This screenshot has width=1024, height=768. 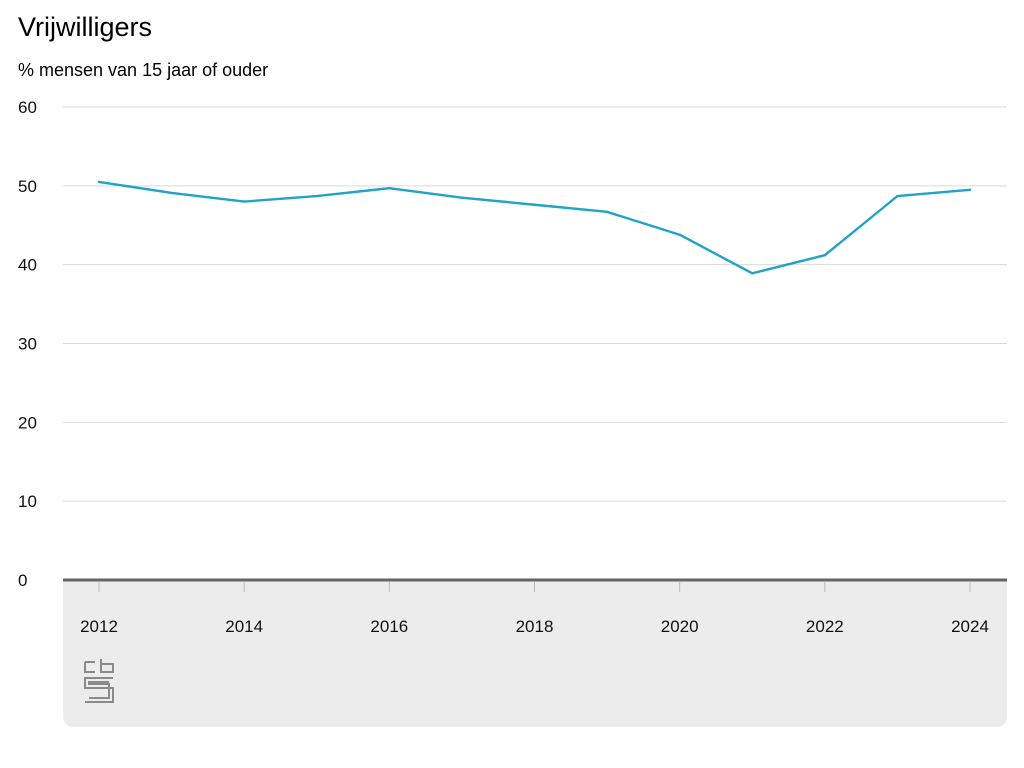 What do you see at coordinates (535, 626) in the screenshot?
I see `x-tick-label: 2018` at bounding box center [535, 626].